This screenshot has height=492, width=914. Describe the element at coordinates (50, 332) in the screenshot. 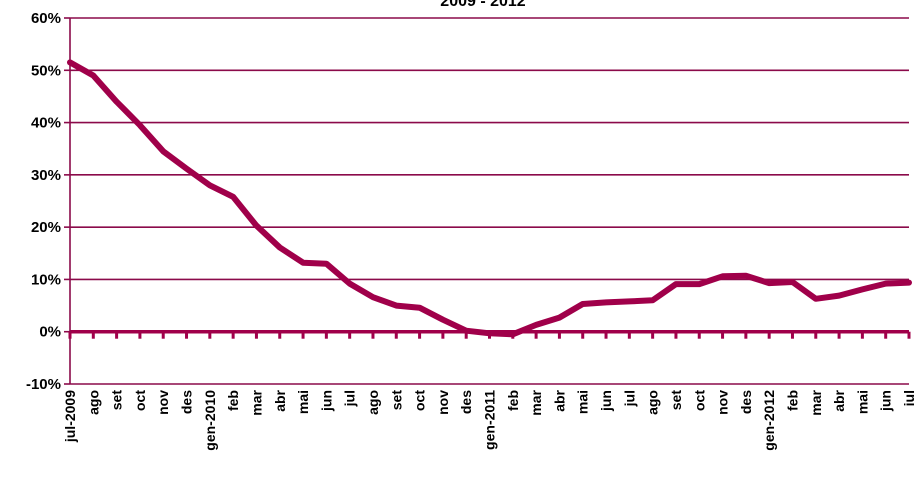

I see `y-tick-label: 0%` at that location.